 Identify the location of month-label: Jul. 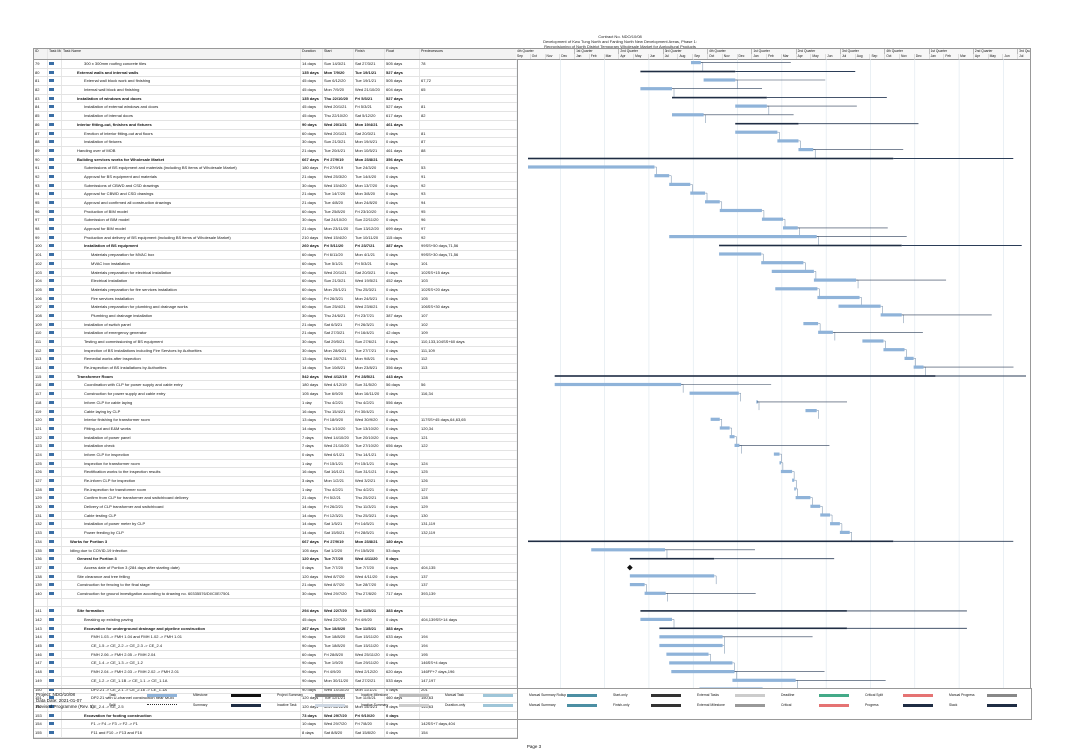
(848, 56).